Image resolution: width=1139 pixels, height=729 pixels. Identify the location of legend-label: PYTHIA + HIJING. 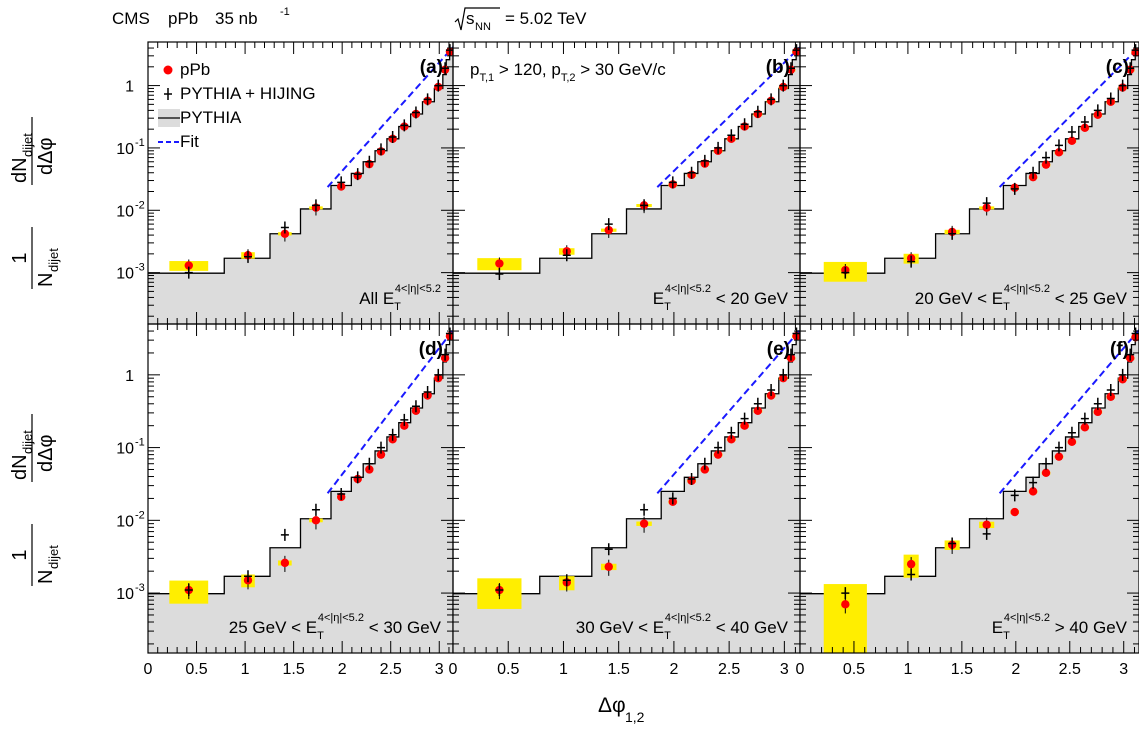
(248, 93).